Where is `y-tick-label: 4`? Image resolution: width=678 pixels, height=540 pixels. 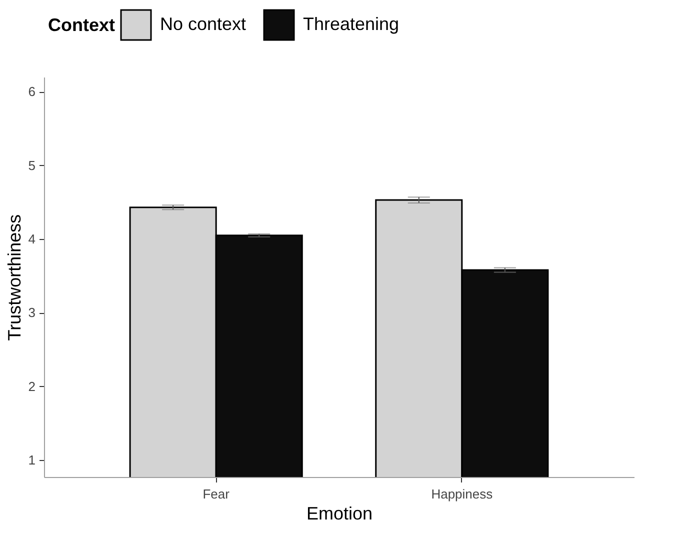
y-tick-label: 4 is located at coordinates (32, 239).